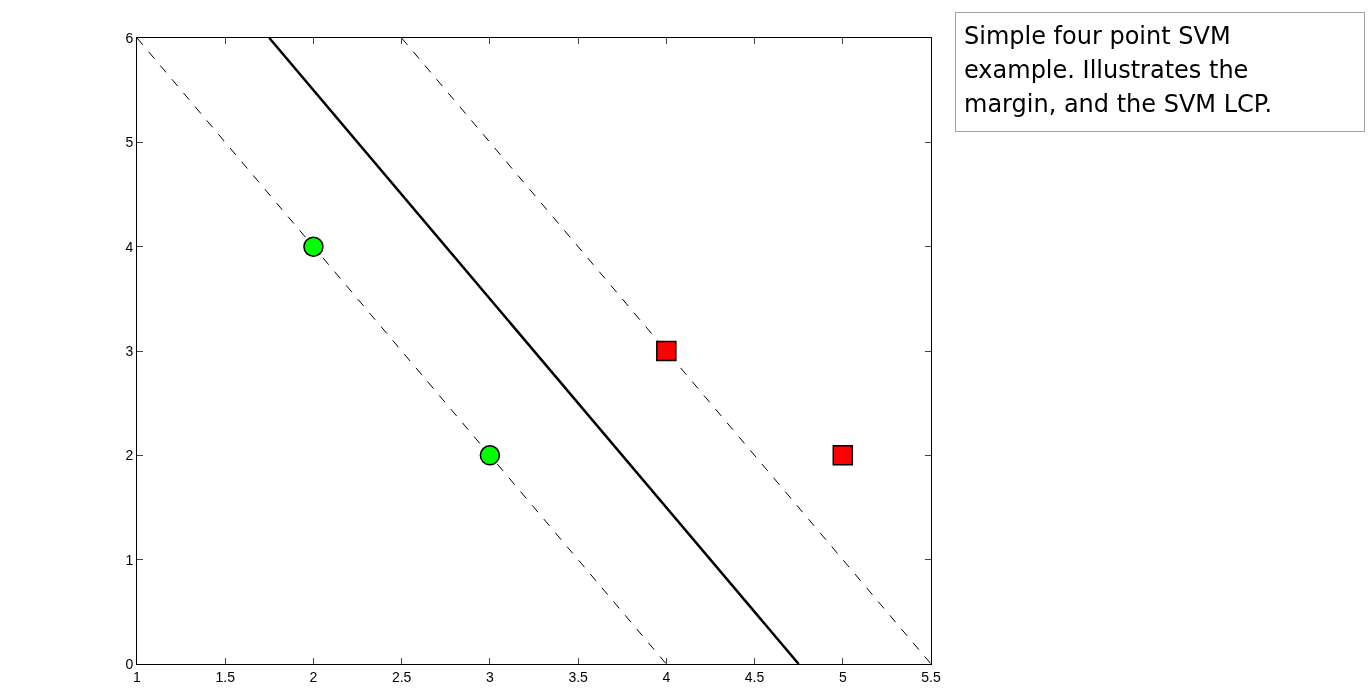  Describe the element at coordinates (313, 676) in the screenshot. I see `x-tick-label: 2` at that location.